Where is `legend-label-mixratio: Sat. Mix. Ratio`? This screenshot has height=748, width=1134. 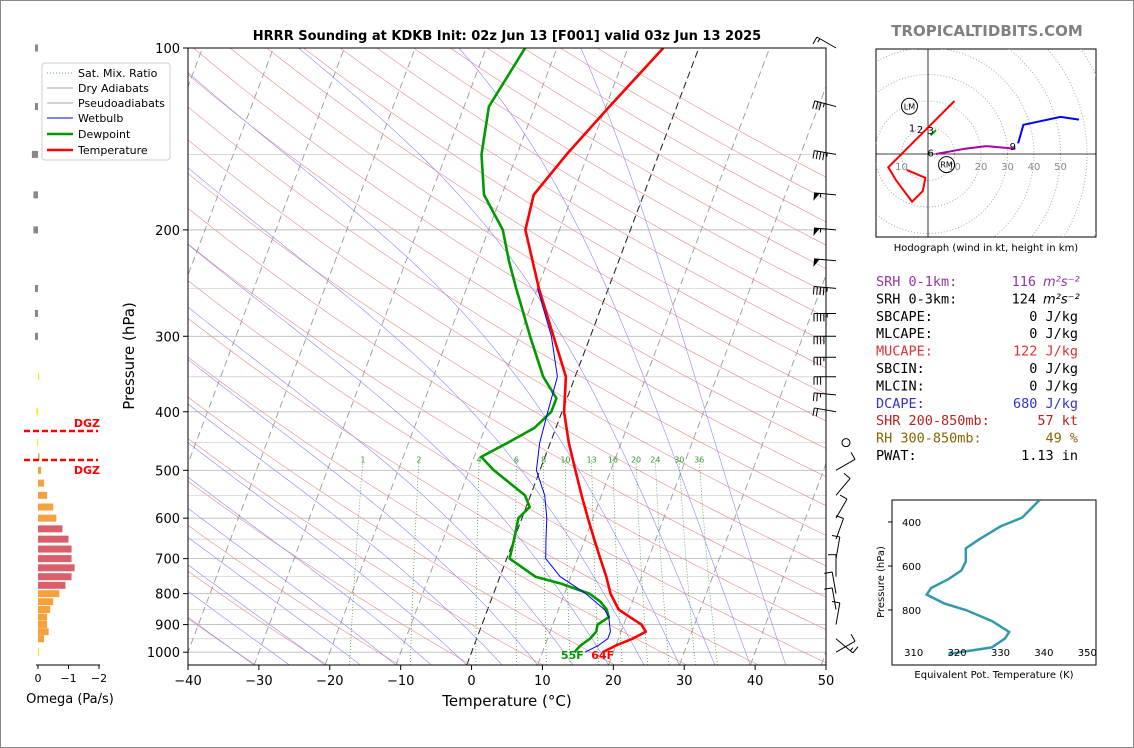
legend-label-mixratio: Sat. Mix. Ratio is located at coordinates (118, 73).